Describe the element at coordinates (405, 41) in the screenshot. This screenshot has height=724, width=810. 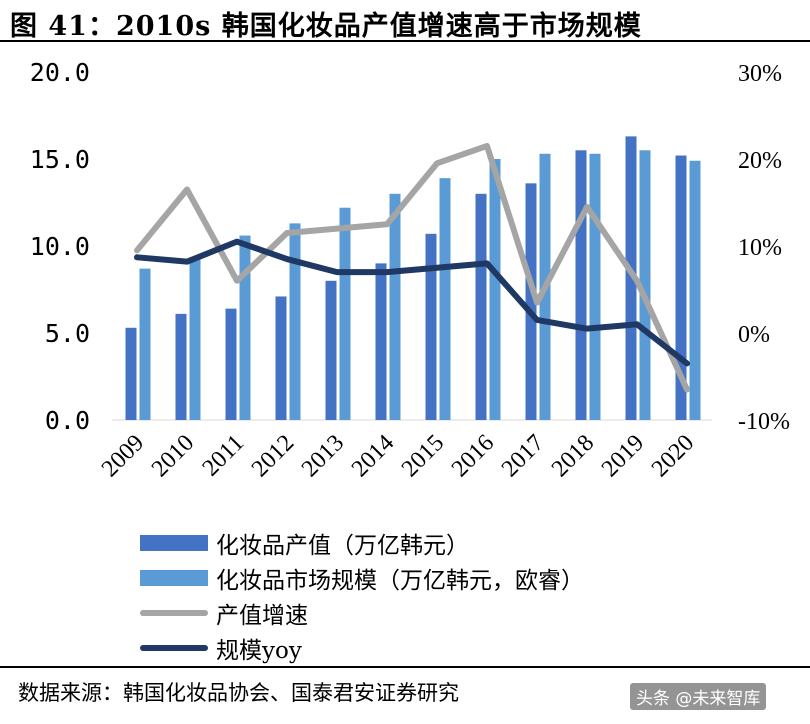
I see `title-rule` at that location.